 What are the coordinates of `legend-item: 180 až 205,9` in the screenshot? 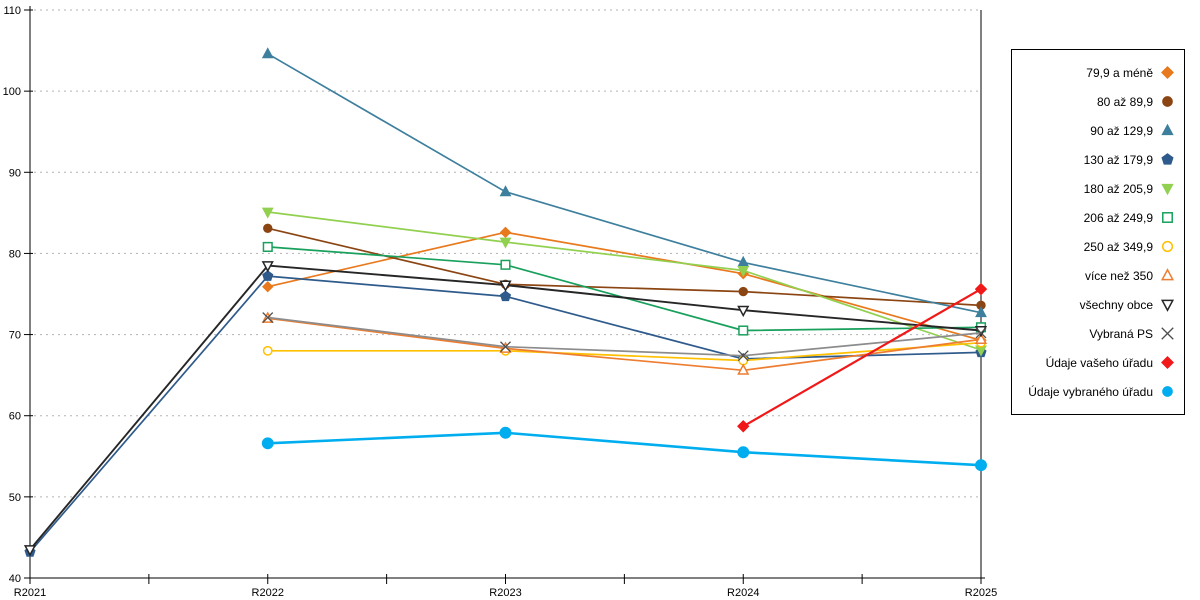 It's located at (1098, 188).